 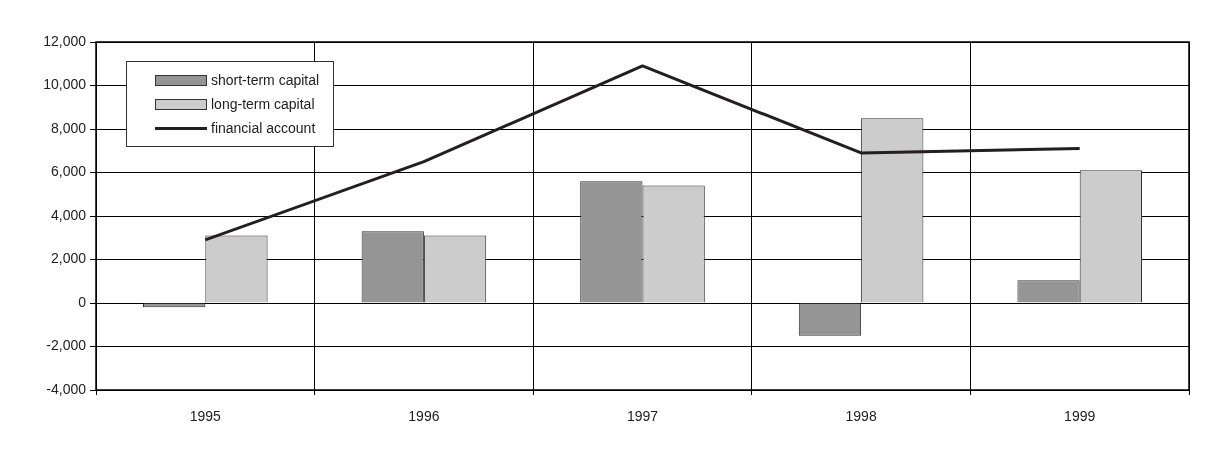 What do you see at coordinates (68, 171) in the screenshot?
I see `y-tick-label: 6,000` at bounding box center [68, 171].